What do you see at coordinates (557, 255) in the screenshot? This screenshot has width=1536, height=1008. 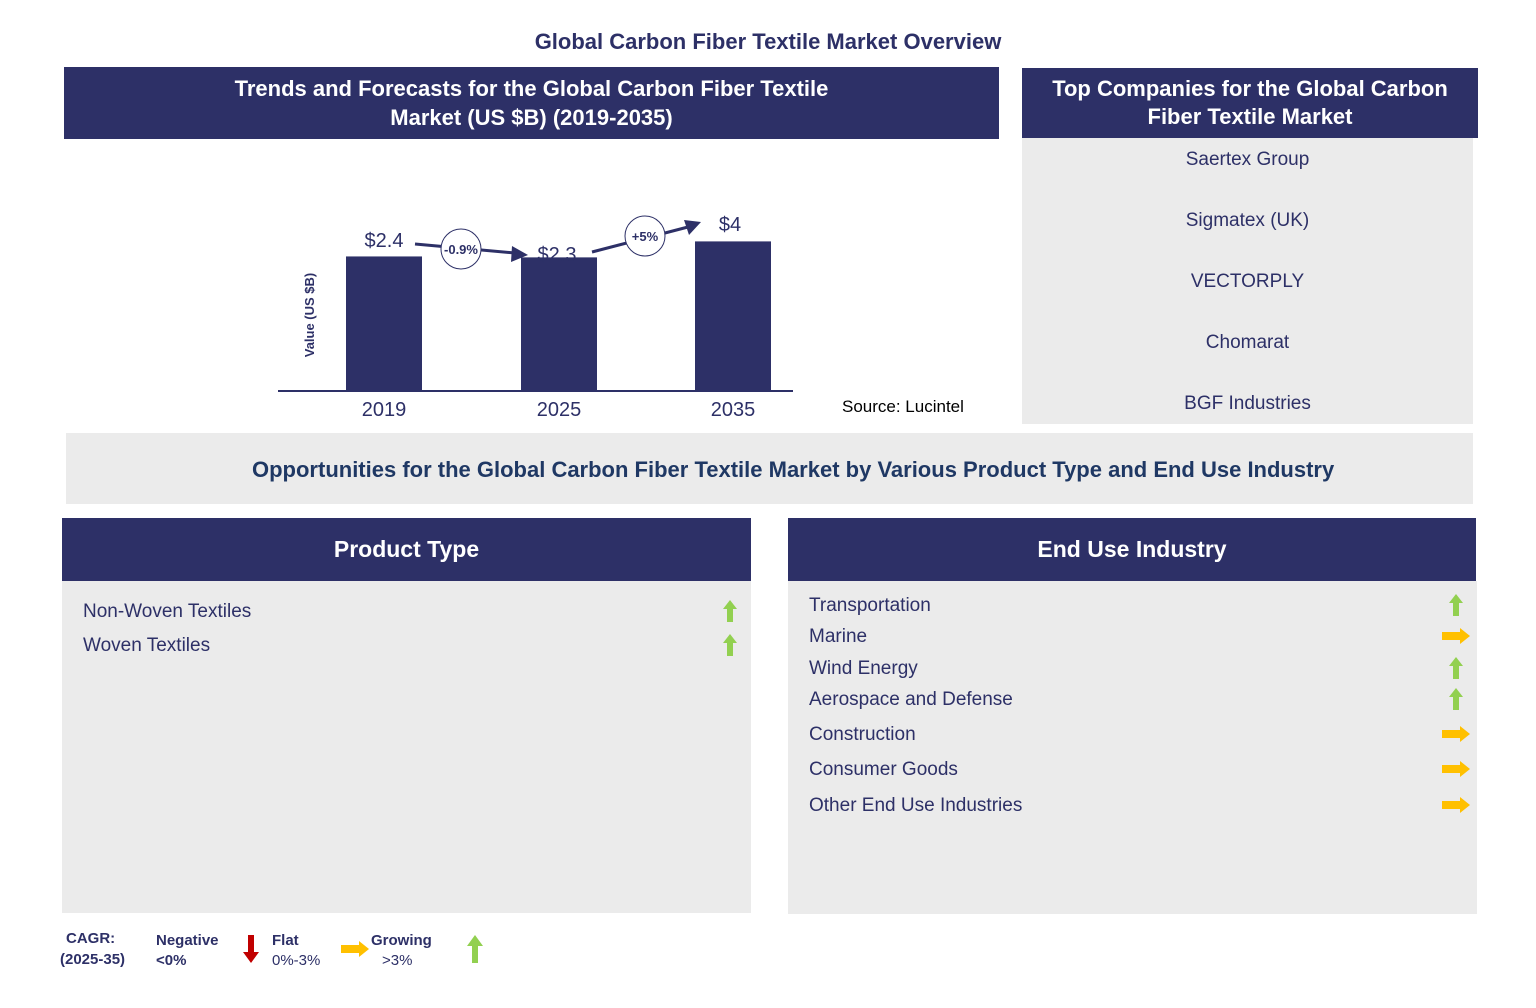 I see `data-label: $2.3` at bounding box center [557, 255].